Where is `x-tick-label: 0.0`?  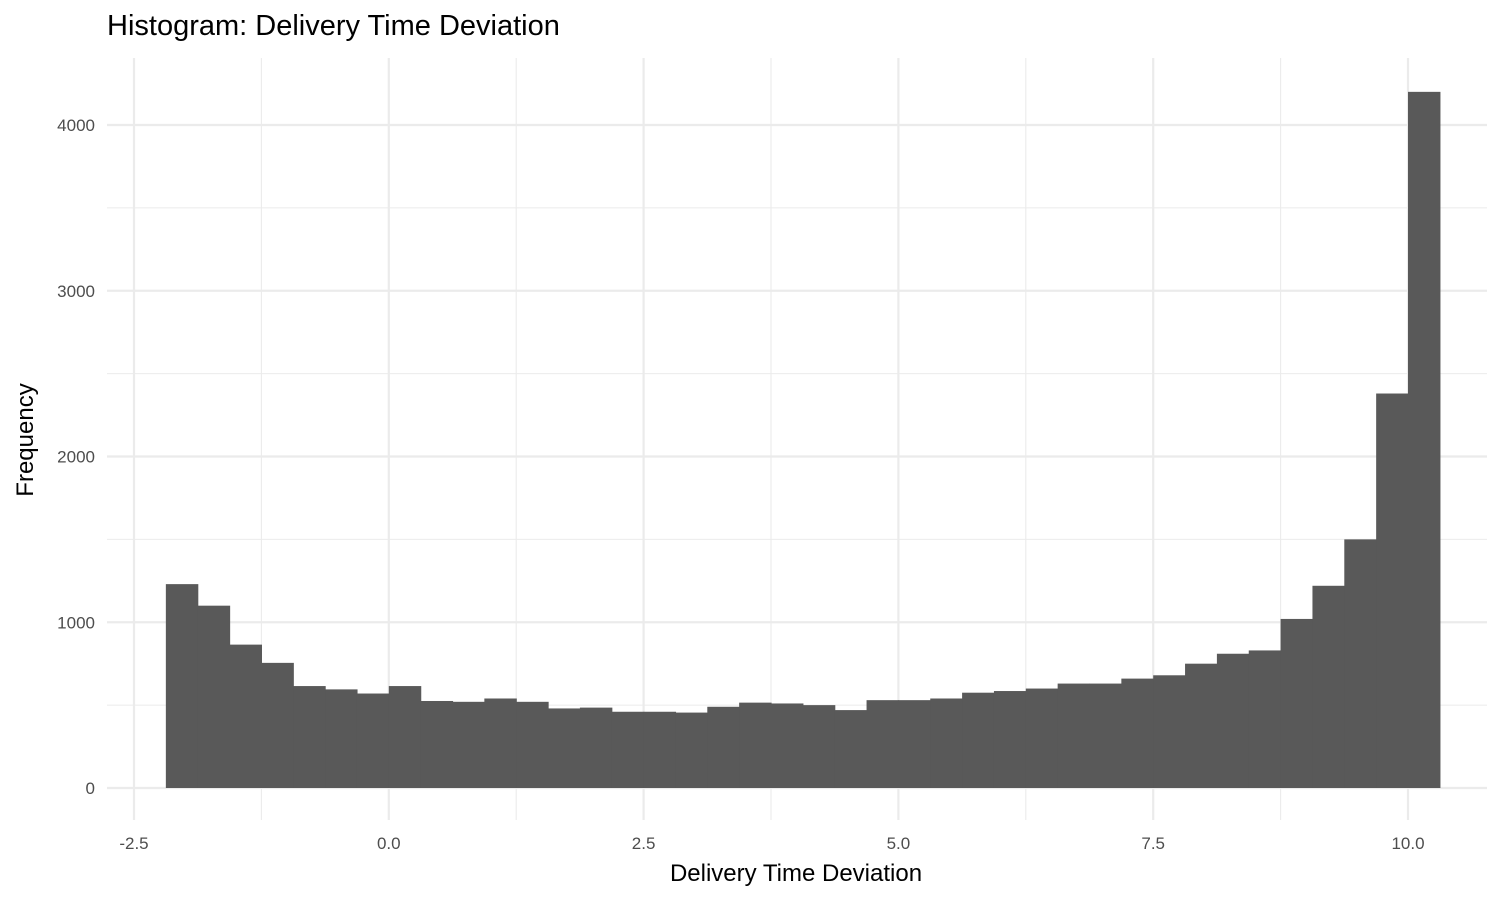
x-tick-label: 0.0 is located at coordinates (389, 843).